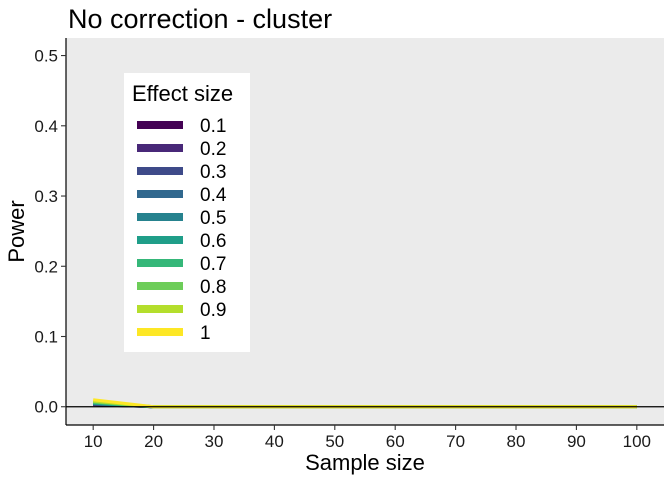 Image resolution: width=672 pixels, height=480 pixels. What do you see at coordinates (365, 462) in the screenshot?
I see `x-axis-title: Sample size` at bounding box center [365, 462].